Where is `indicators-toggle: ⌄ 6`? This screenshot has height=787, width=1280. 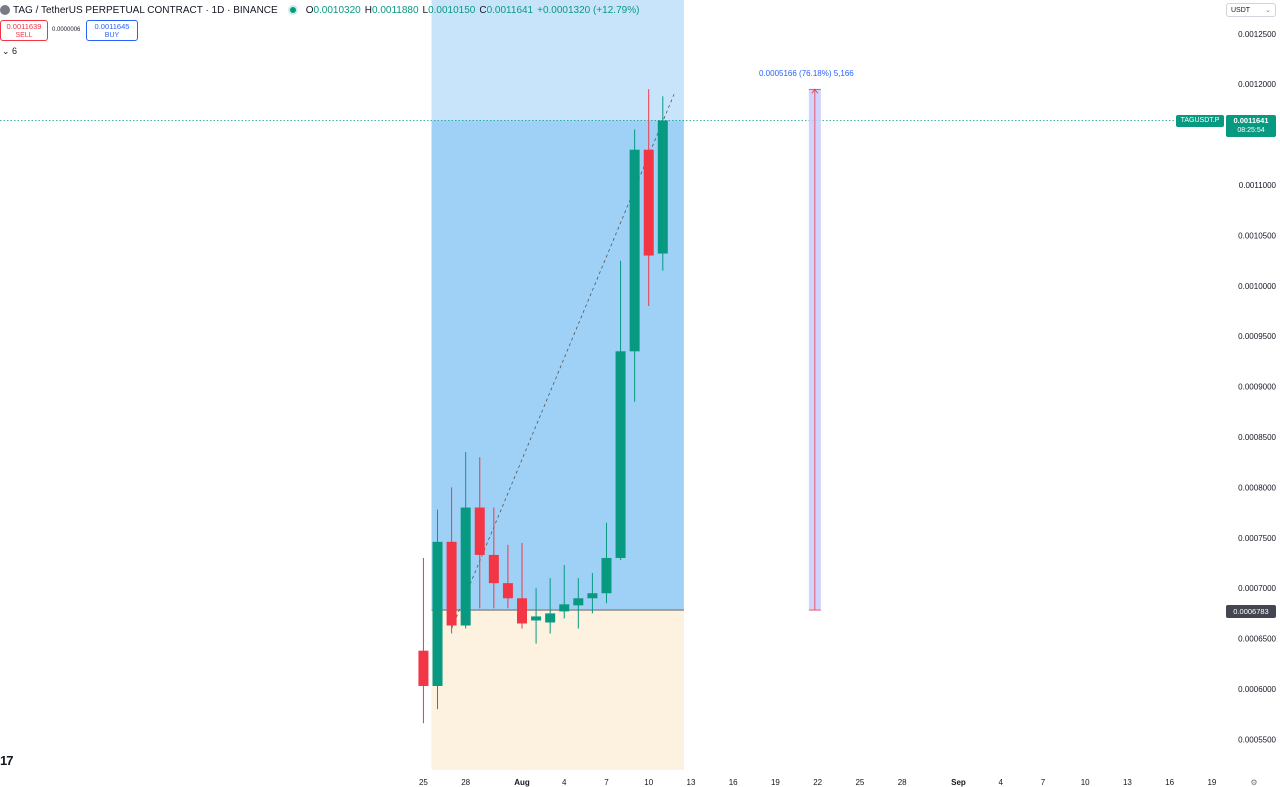
indicators-toggle: ⌄ 6 is located at coordinates (10, 51).